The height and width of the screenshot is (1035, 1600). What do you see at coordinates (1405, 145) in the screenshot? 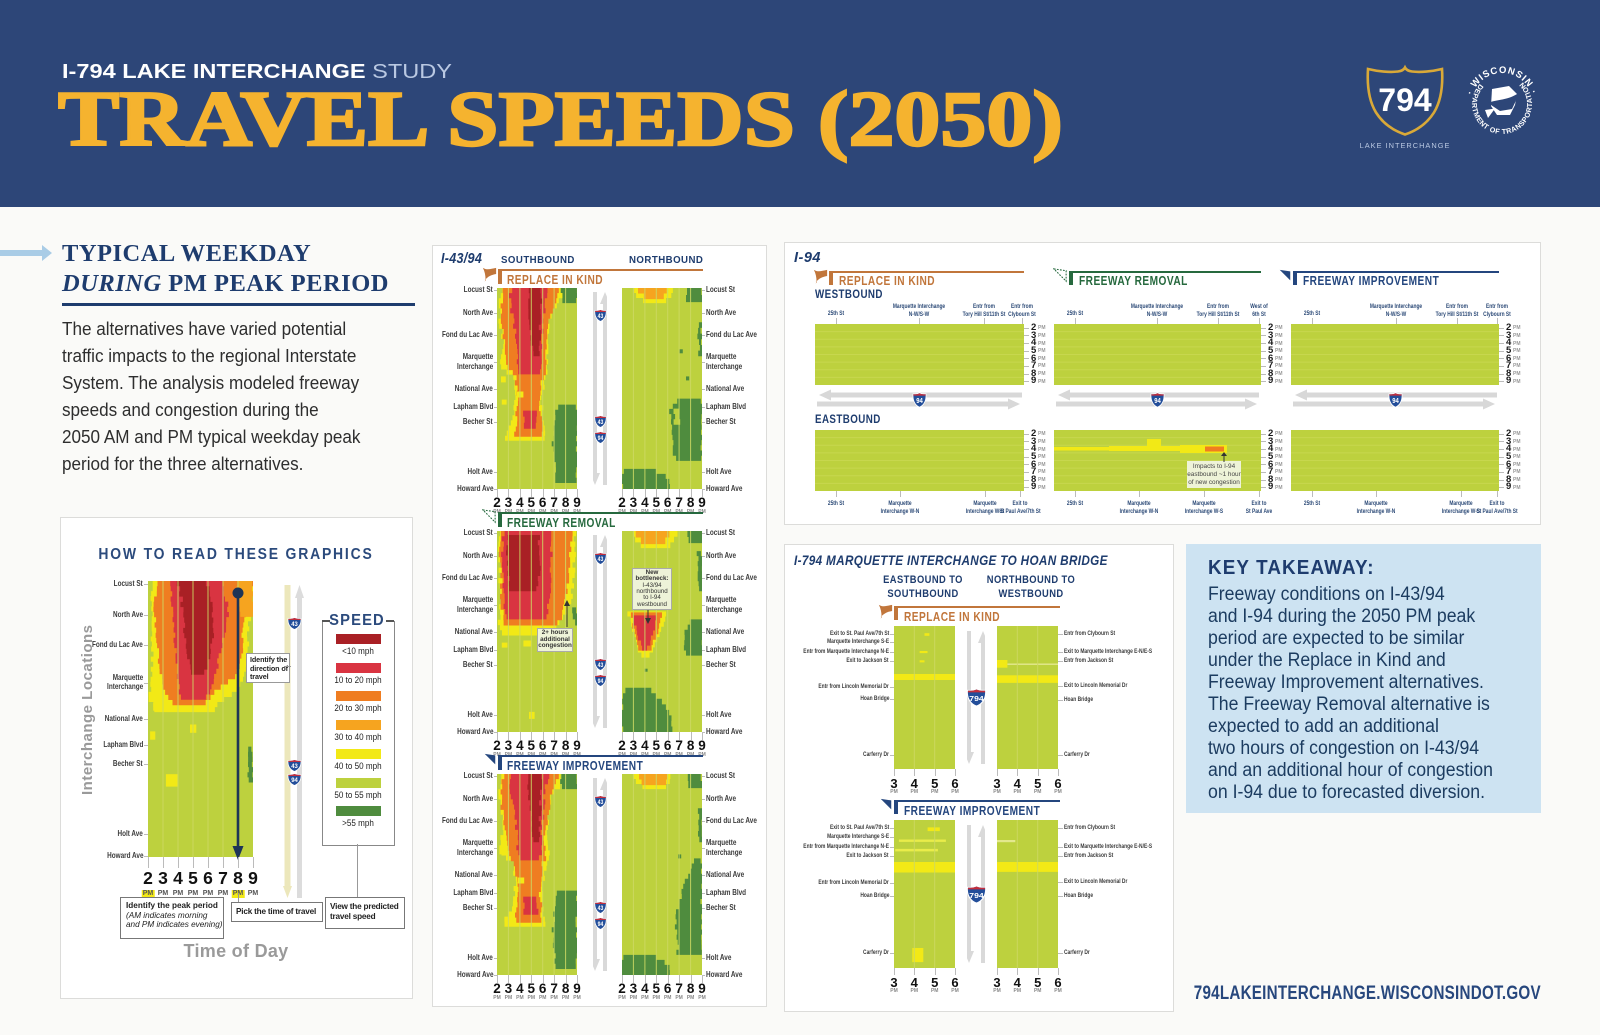
I see `svg-text: LAKE INTERCHANGE` at bounding box center [1405, 145].